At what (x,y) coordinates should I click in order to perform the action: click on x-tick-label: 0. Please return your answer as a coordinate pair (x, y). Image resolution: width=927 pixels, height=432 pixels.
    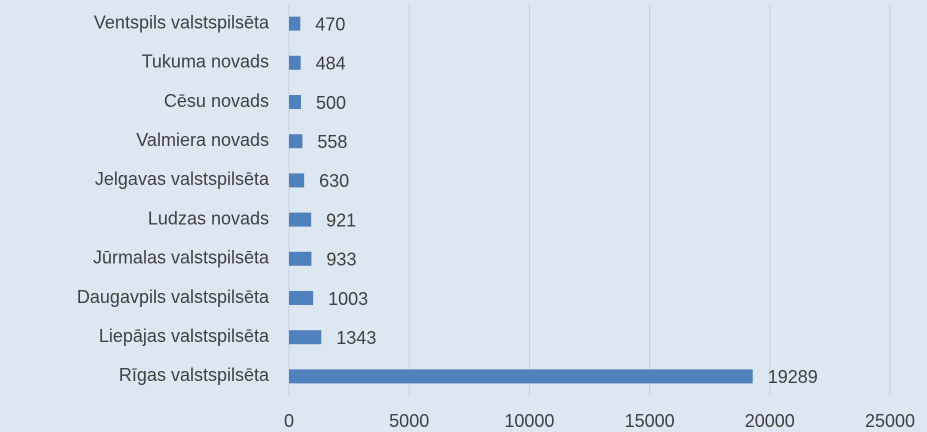
    Looking at the image, I should click on (289, 421).